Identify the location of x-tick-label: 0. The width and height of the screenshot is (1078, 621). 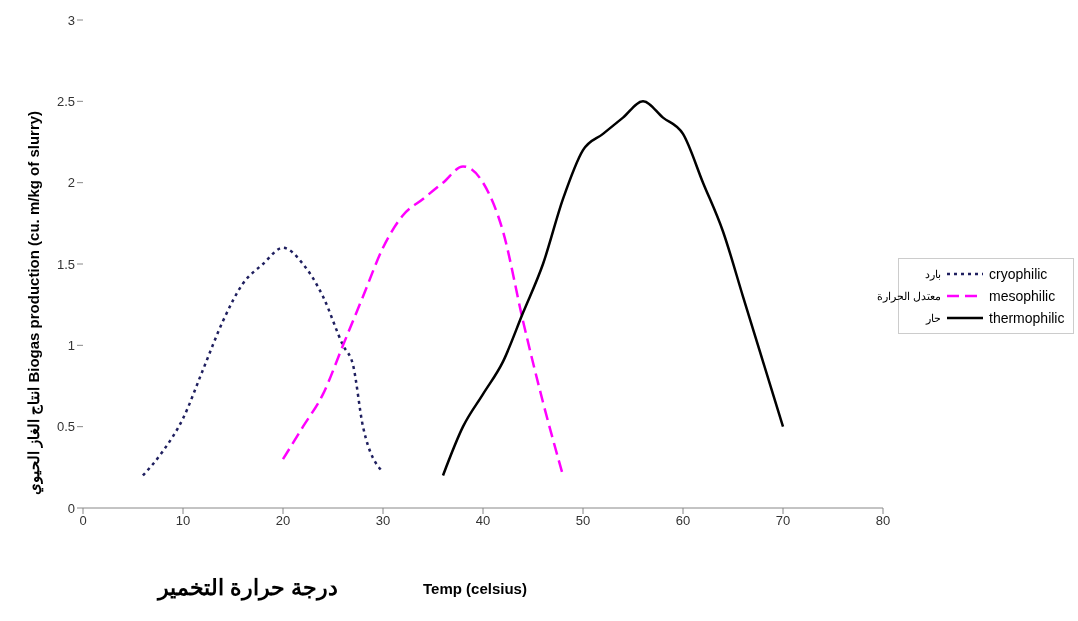
(83, 521).